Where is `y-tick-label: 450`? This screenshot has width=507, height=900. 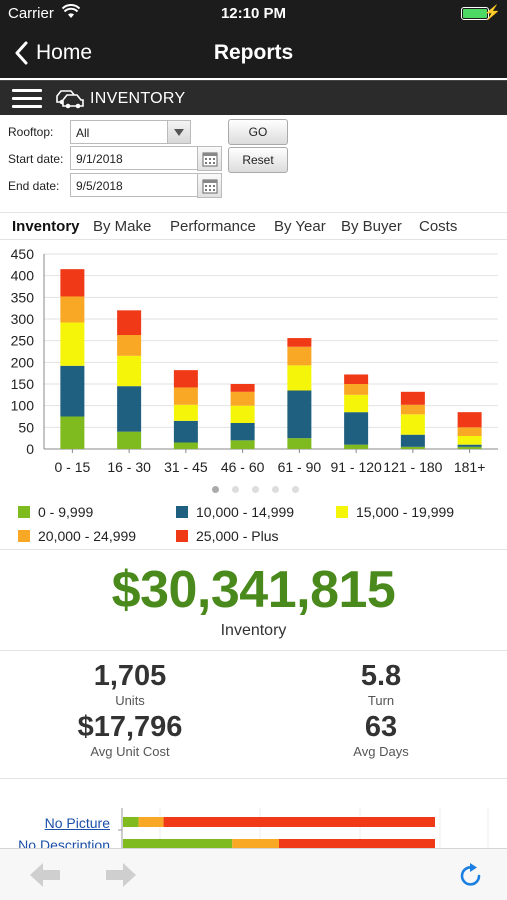
y-tick-label: 450 is located at coordinates (23, 254).